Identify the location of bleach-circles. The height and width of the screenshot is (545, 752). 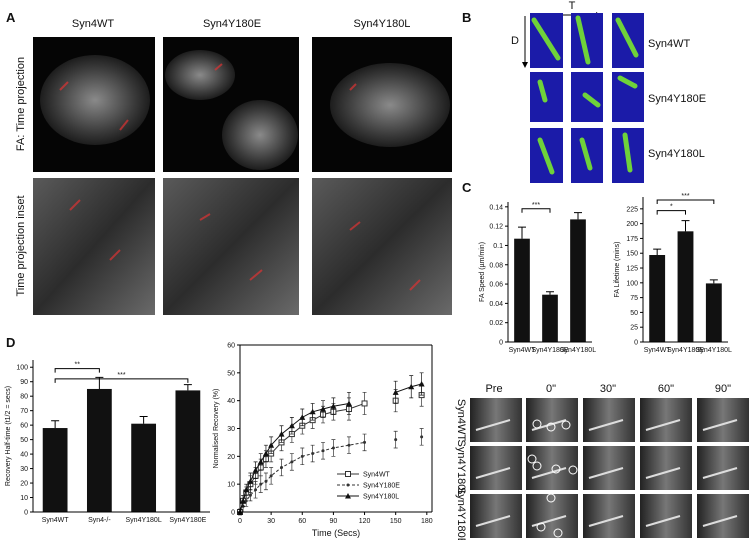
(552, 478).